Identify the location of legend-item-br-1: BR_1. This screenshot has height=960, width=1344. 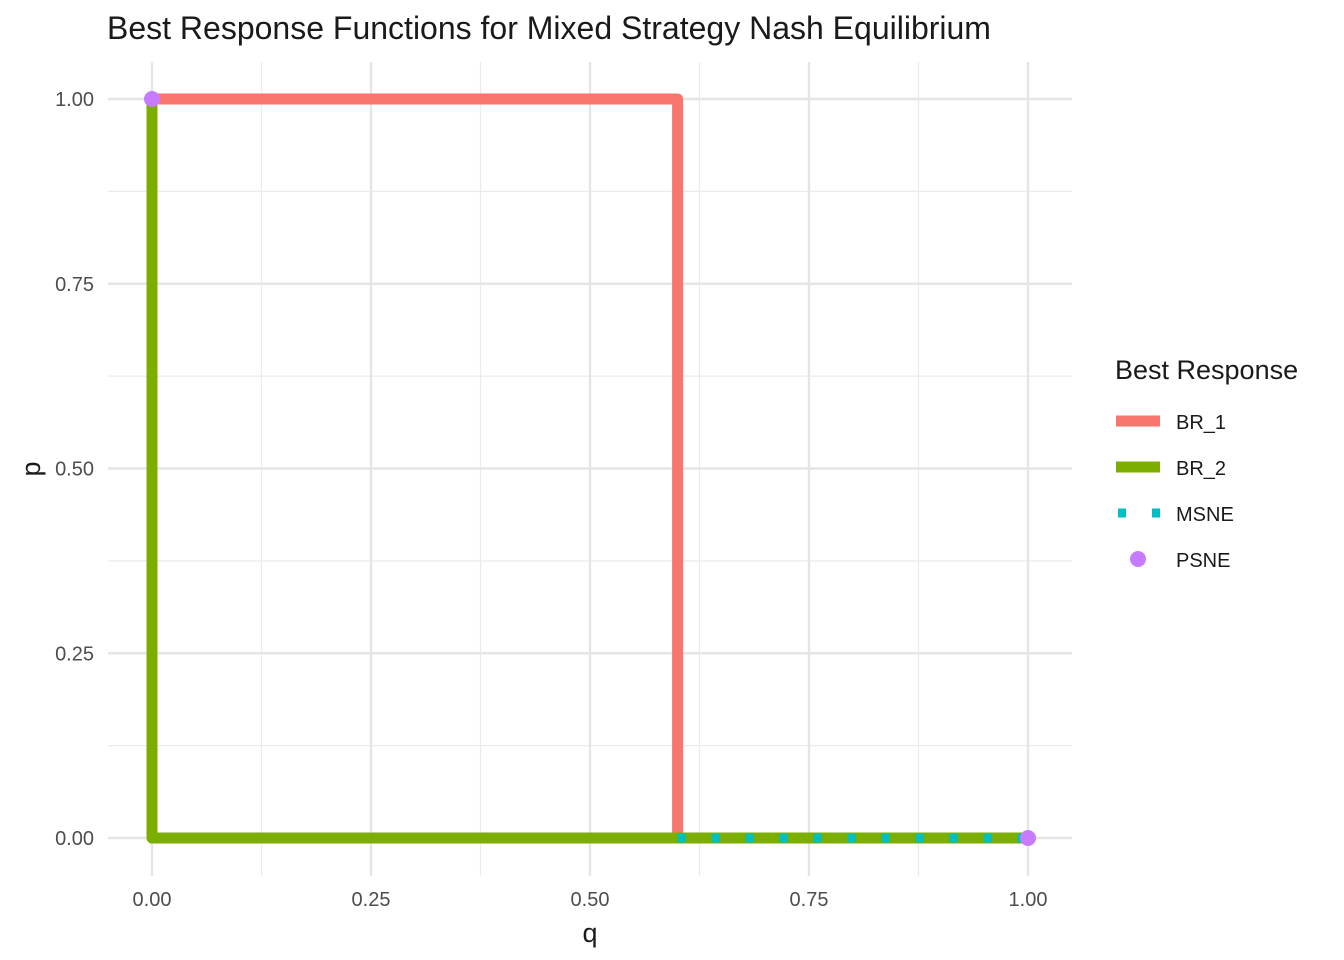
(1171, 423).